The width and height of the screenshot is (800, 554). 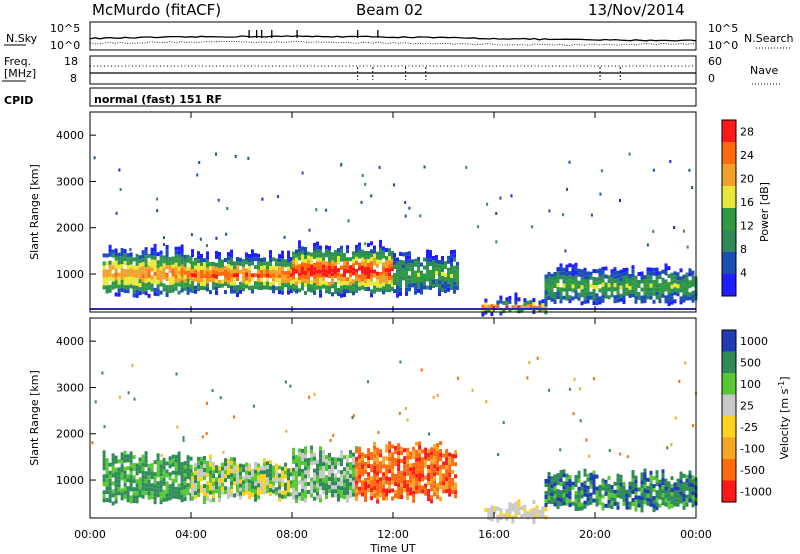 I want to click on colorbar-tick-label: -100, so click(x=752, y=448).